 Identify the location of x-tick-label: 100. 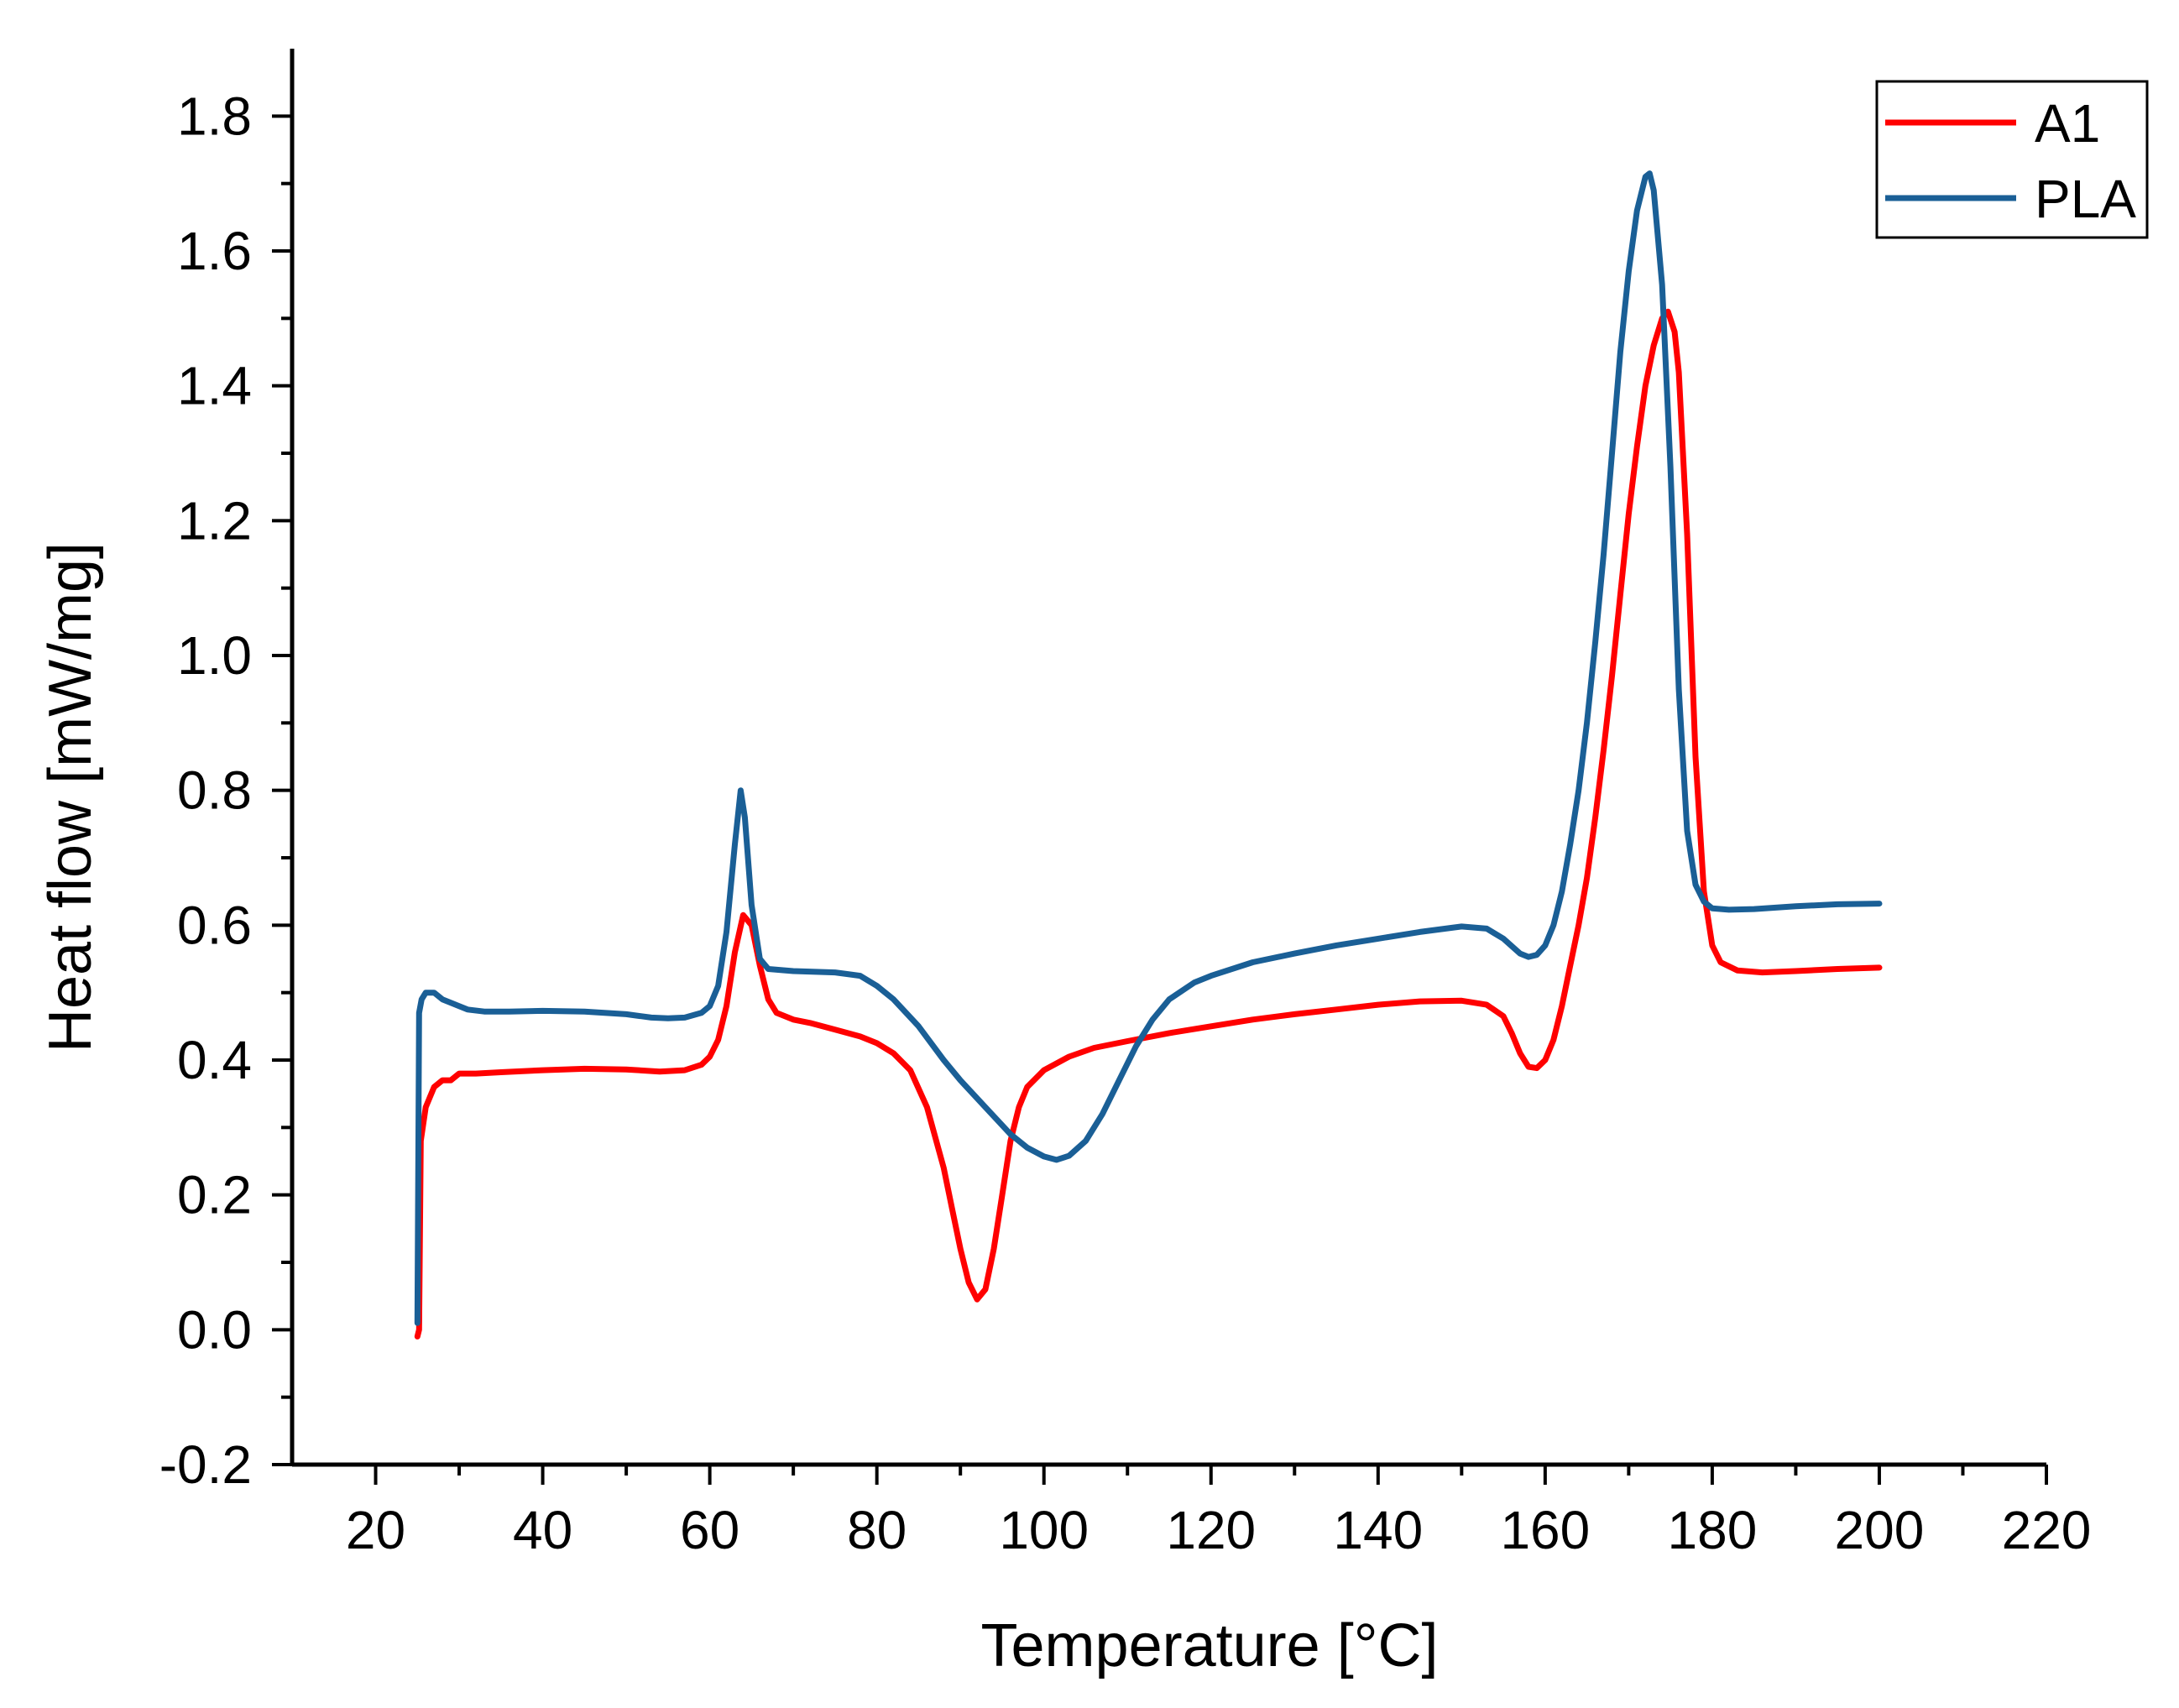
(1044, 1530).